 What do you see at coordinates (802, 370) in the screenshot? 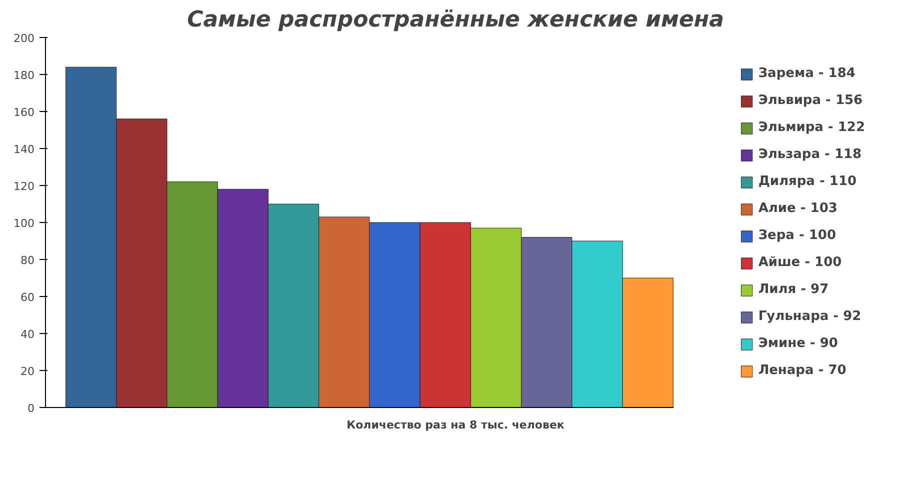
I see `legend-label: Ленара - 70` at bounding box center [802, 370].